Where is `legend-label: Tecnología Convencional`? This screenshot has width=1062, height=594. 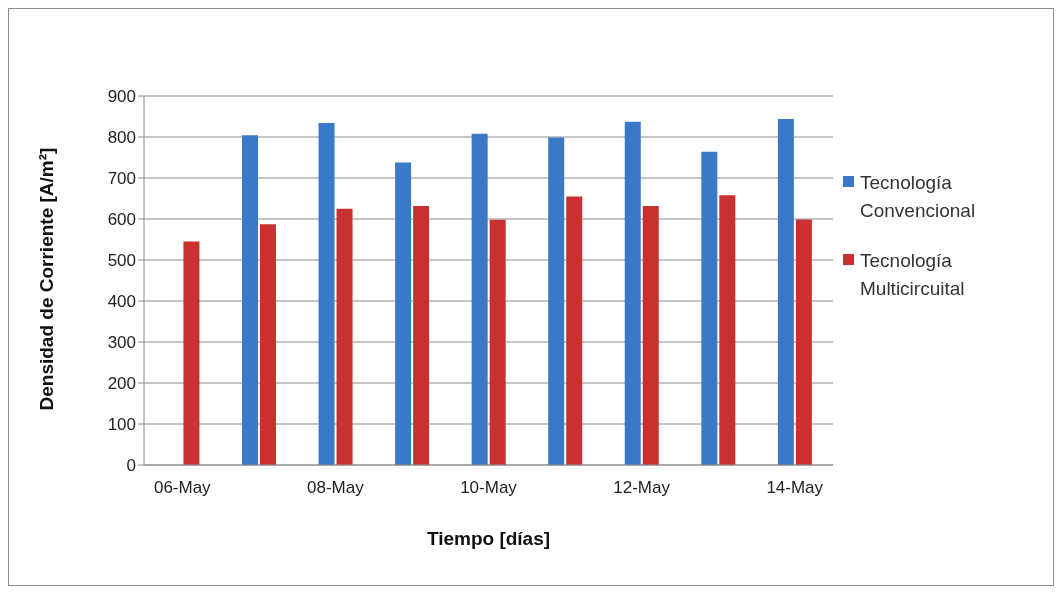 legend-label: Tecnología Convencional is located at coordinates (918, 197).